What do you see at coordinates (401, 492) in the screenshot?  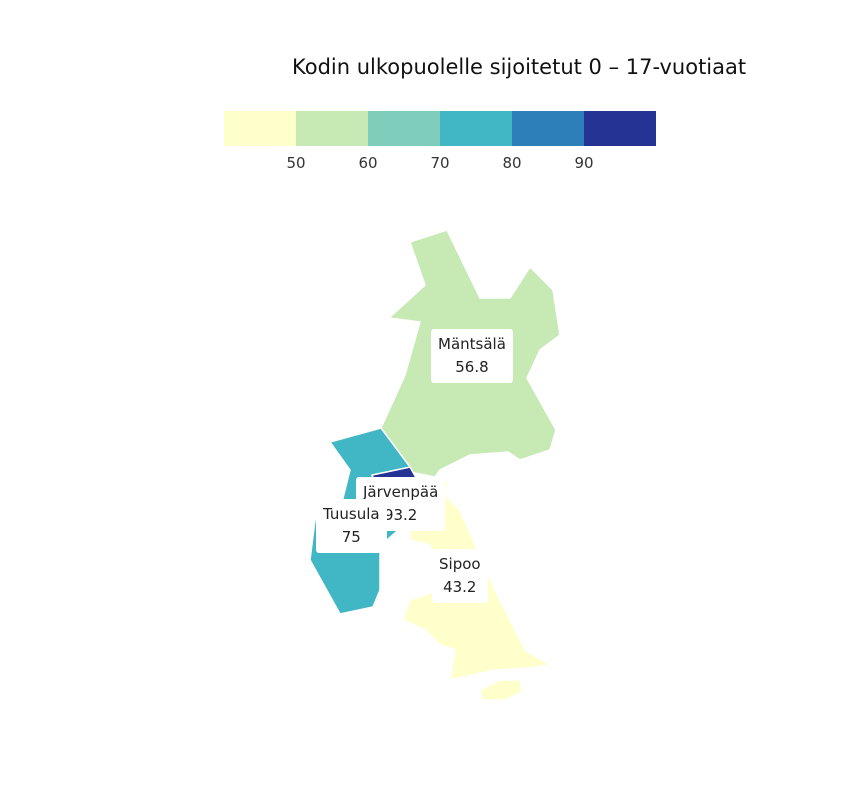 I see `label-jarvenpaa-name: Järvenpää` at bounding box center [401, 492].